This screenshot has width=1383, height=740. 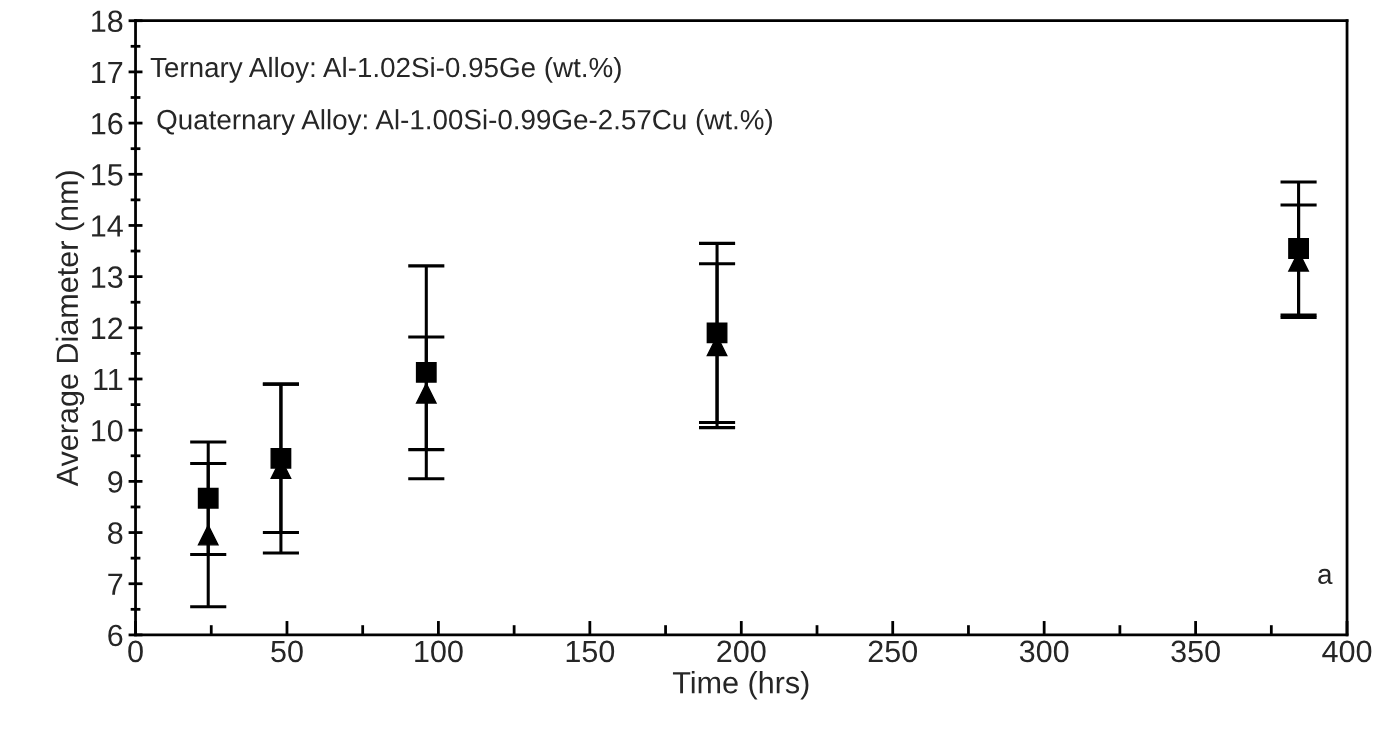 I want to click on x-tick-label: 300, so click(x=1044, y=651).